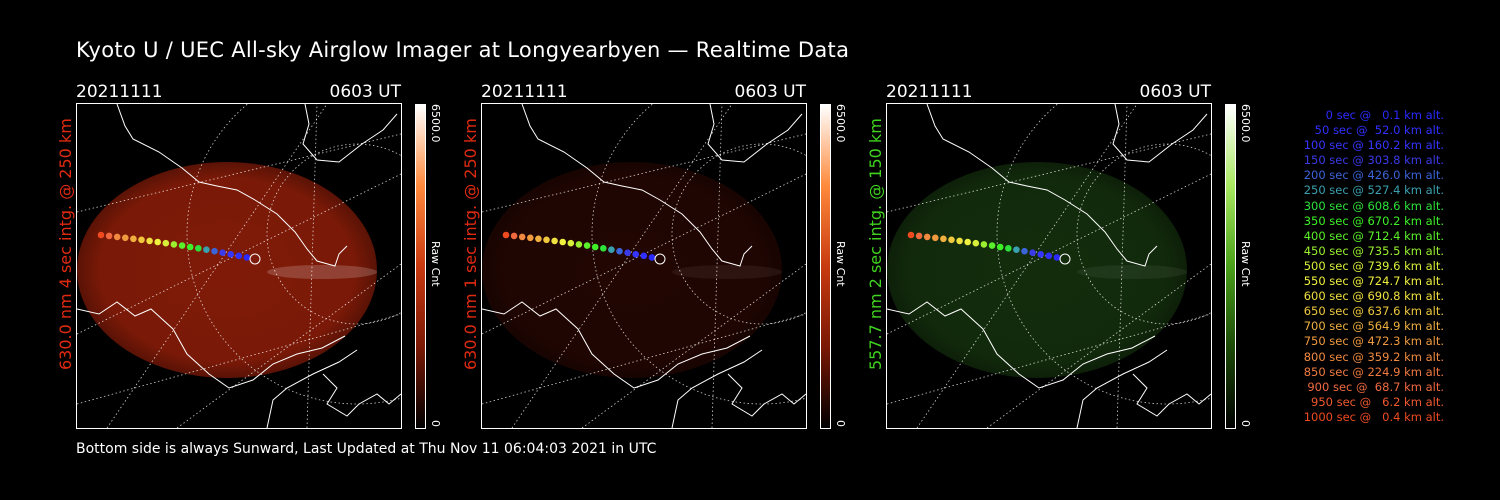 The image size is (1500, 500). What do you see at coordinates (1379, 130) in the screenshot?
I see `legend-row: 50 sec @ 52.0 km alt.` at bounding box center [1379, 130].